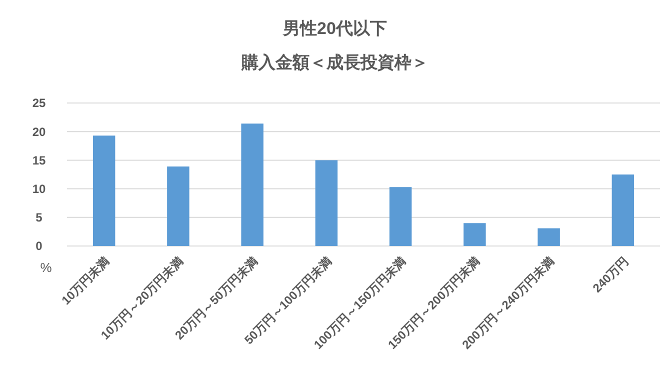  Describe the element at coordinates (39, 246) in the screenshot. I see `y-tick-label: 0` at that location.